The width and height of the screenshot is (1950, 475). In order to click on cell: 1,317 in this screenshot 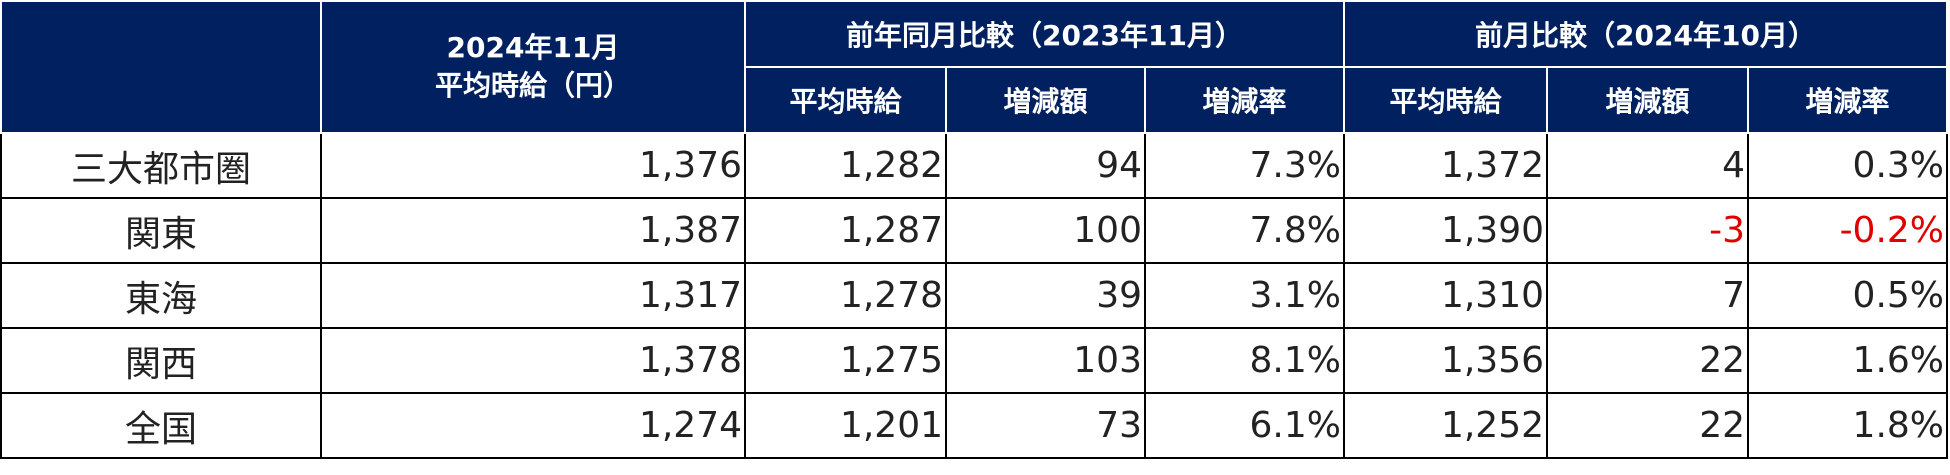, I will do `click(533, 295)`.